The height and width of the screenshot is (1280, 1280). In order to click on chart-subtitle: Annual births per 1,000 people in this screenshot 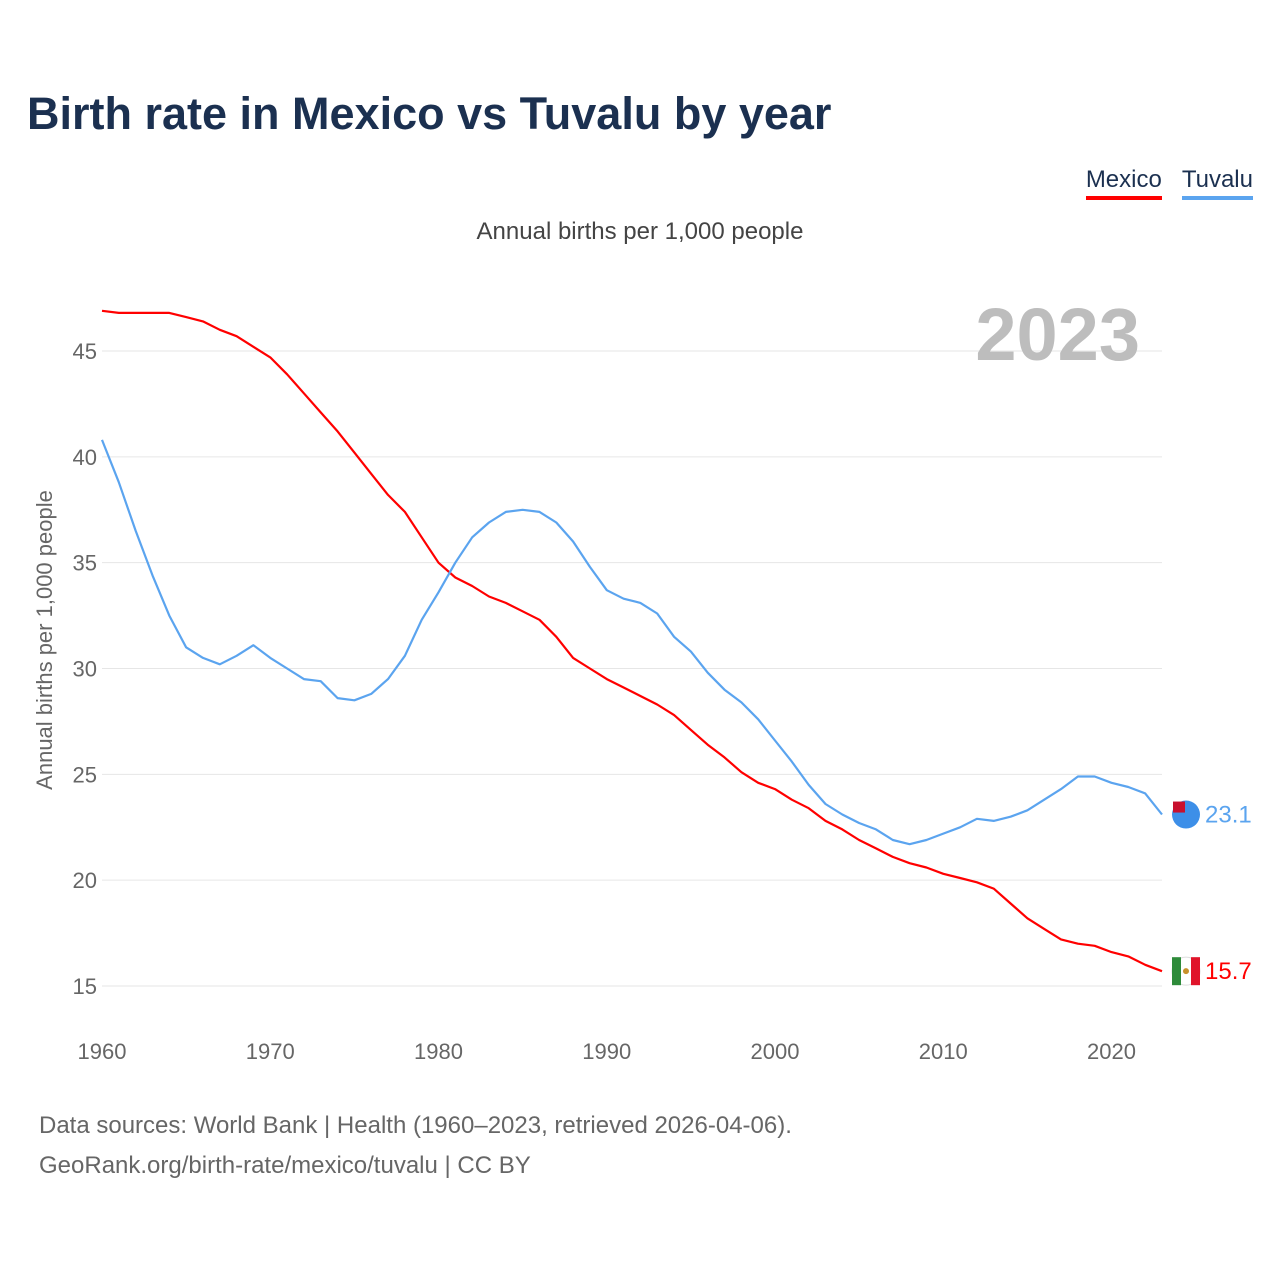, I will do `click(640, 231)`.